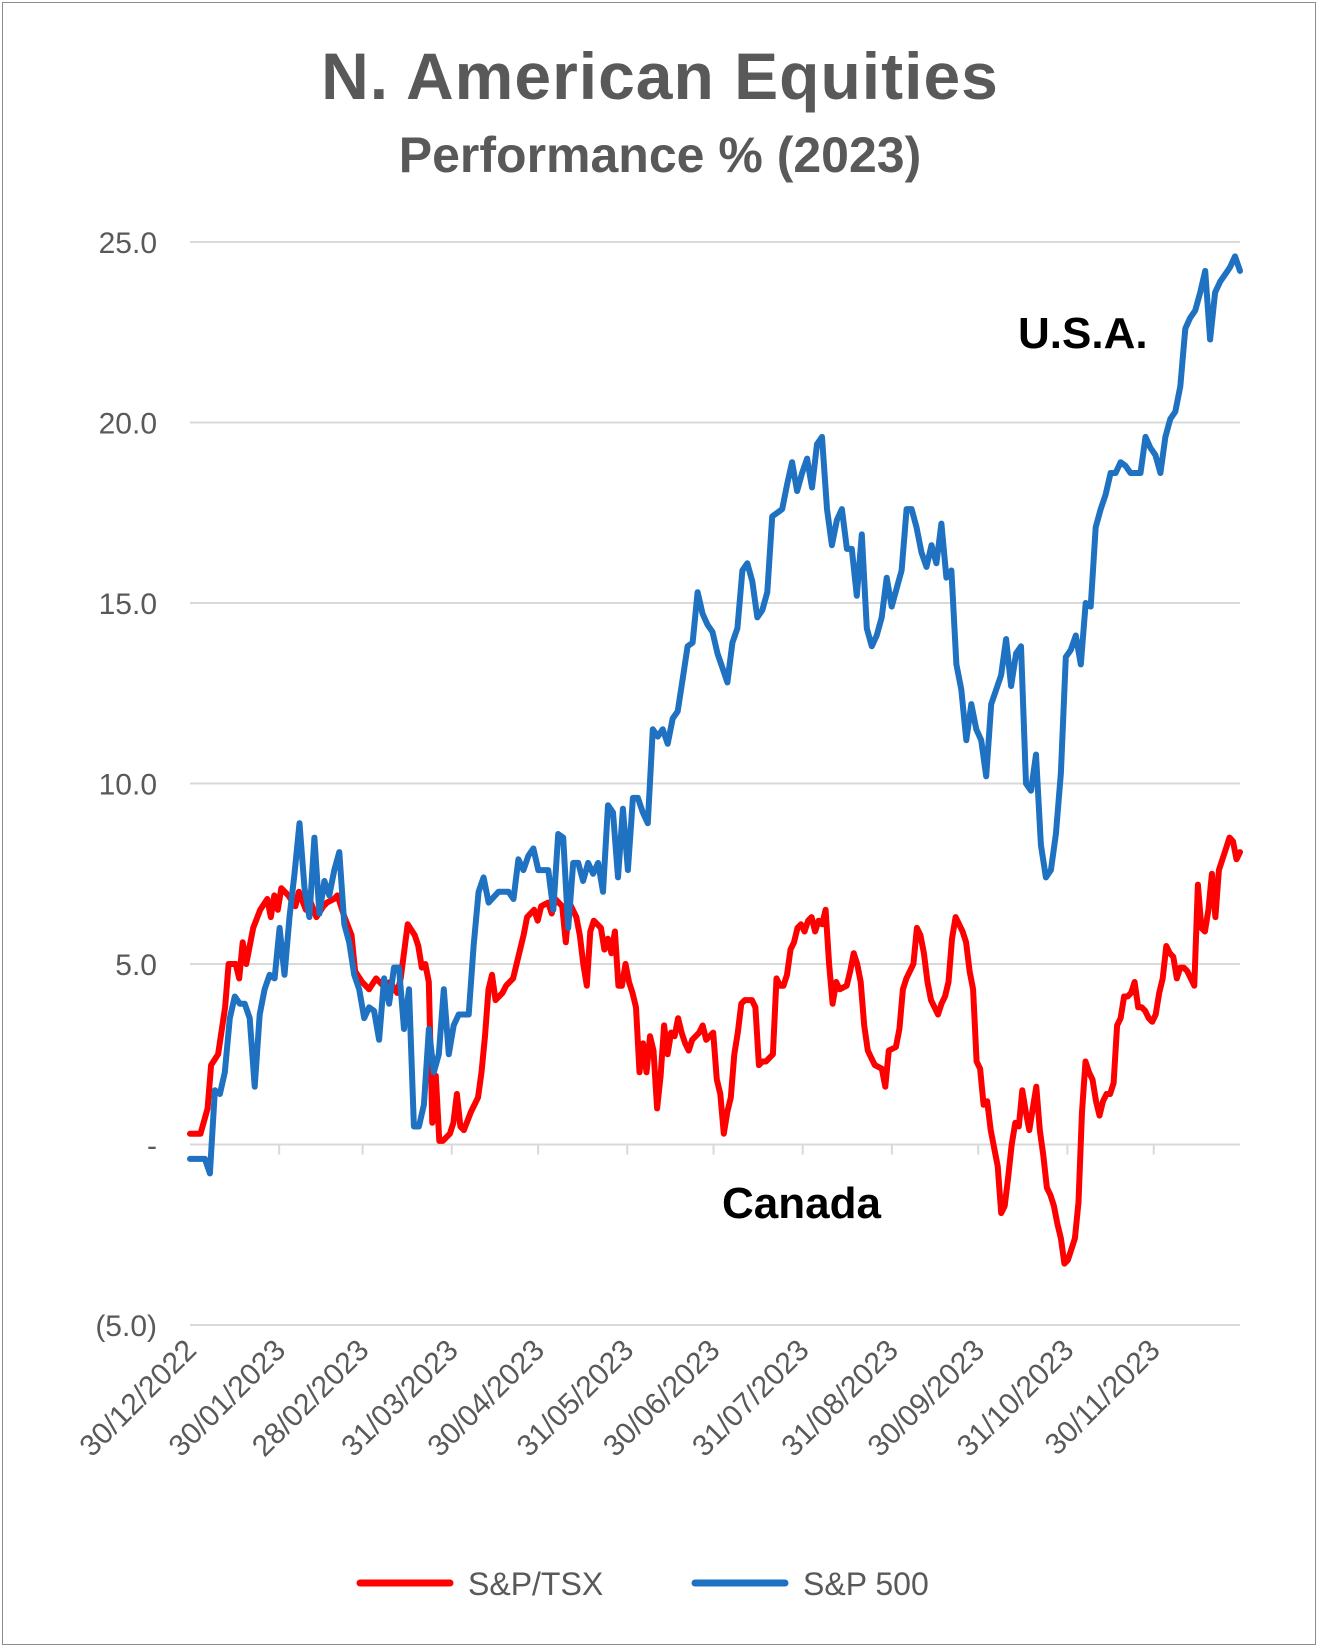 This screenshot has width=1320, height=1649. Describe the element at coordinates (535, 1584) in the screenshot. I see `legend-label: S&P/TSX` at that location.